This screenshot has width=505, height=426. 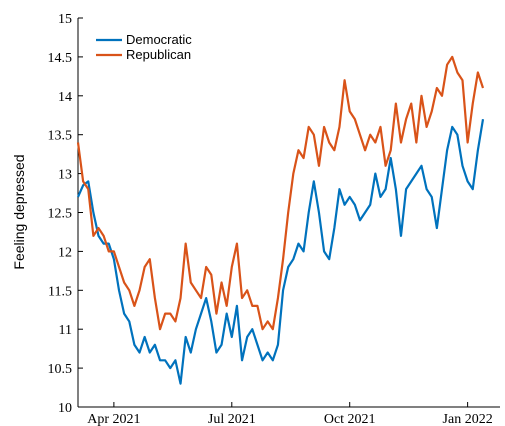 What do you see at coordinates (65, 252) in the screenshot?
I see `y-tick-label: 12` at bounding box center [65, 252].